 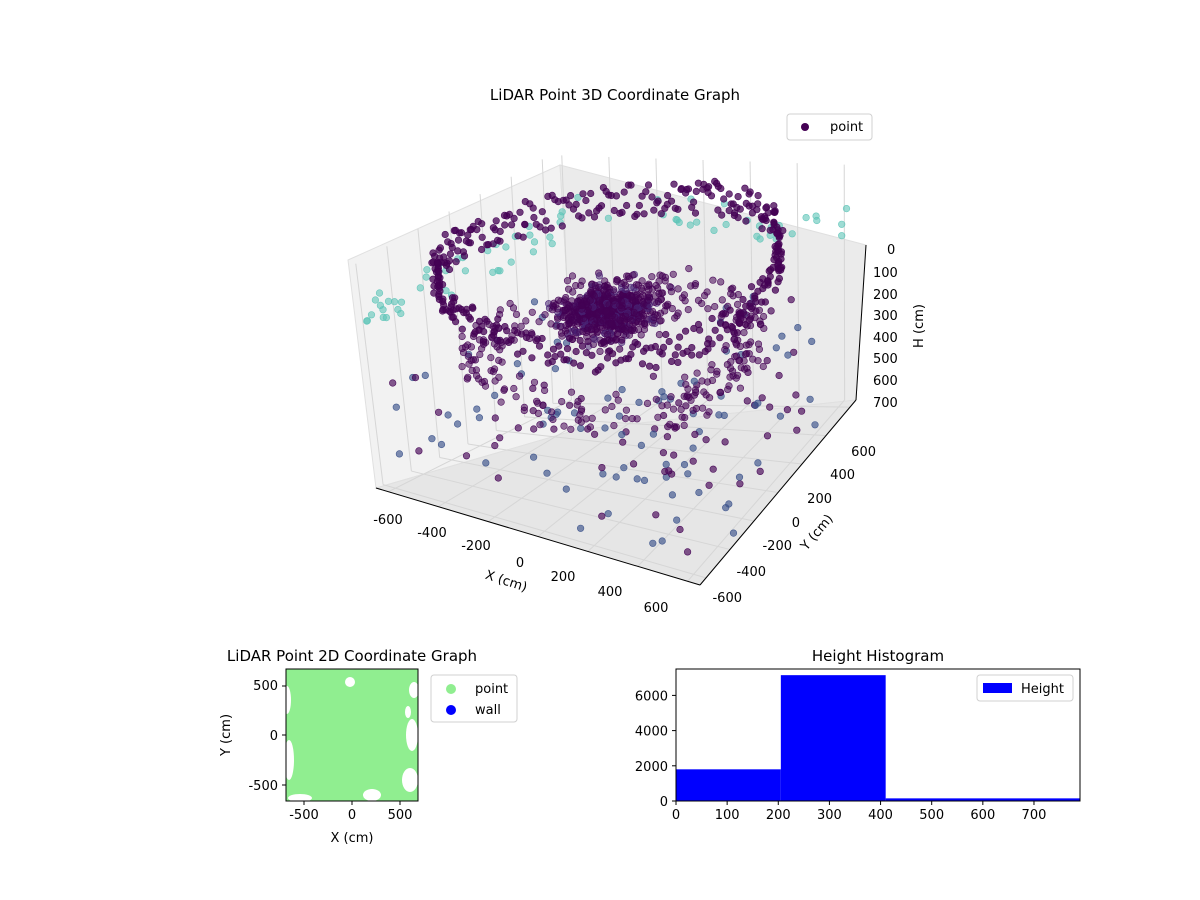 I want to click on histogram-x-tick-label: 200, so click(x=778, y=815).